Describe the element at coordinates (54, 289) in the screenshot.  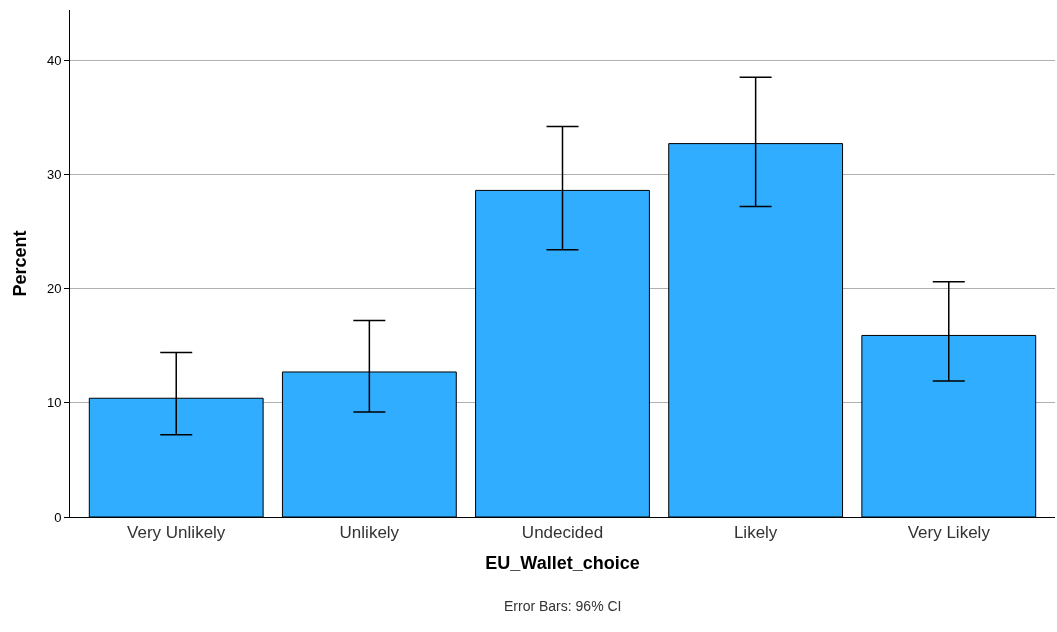
I see `y-tick-label: 20` at that location.